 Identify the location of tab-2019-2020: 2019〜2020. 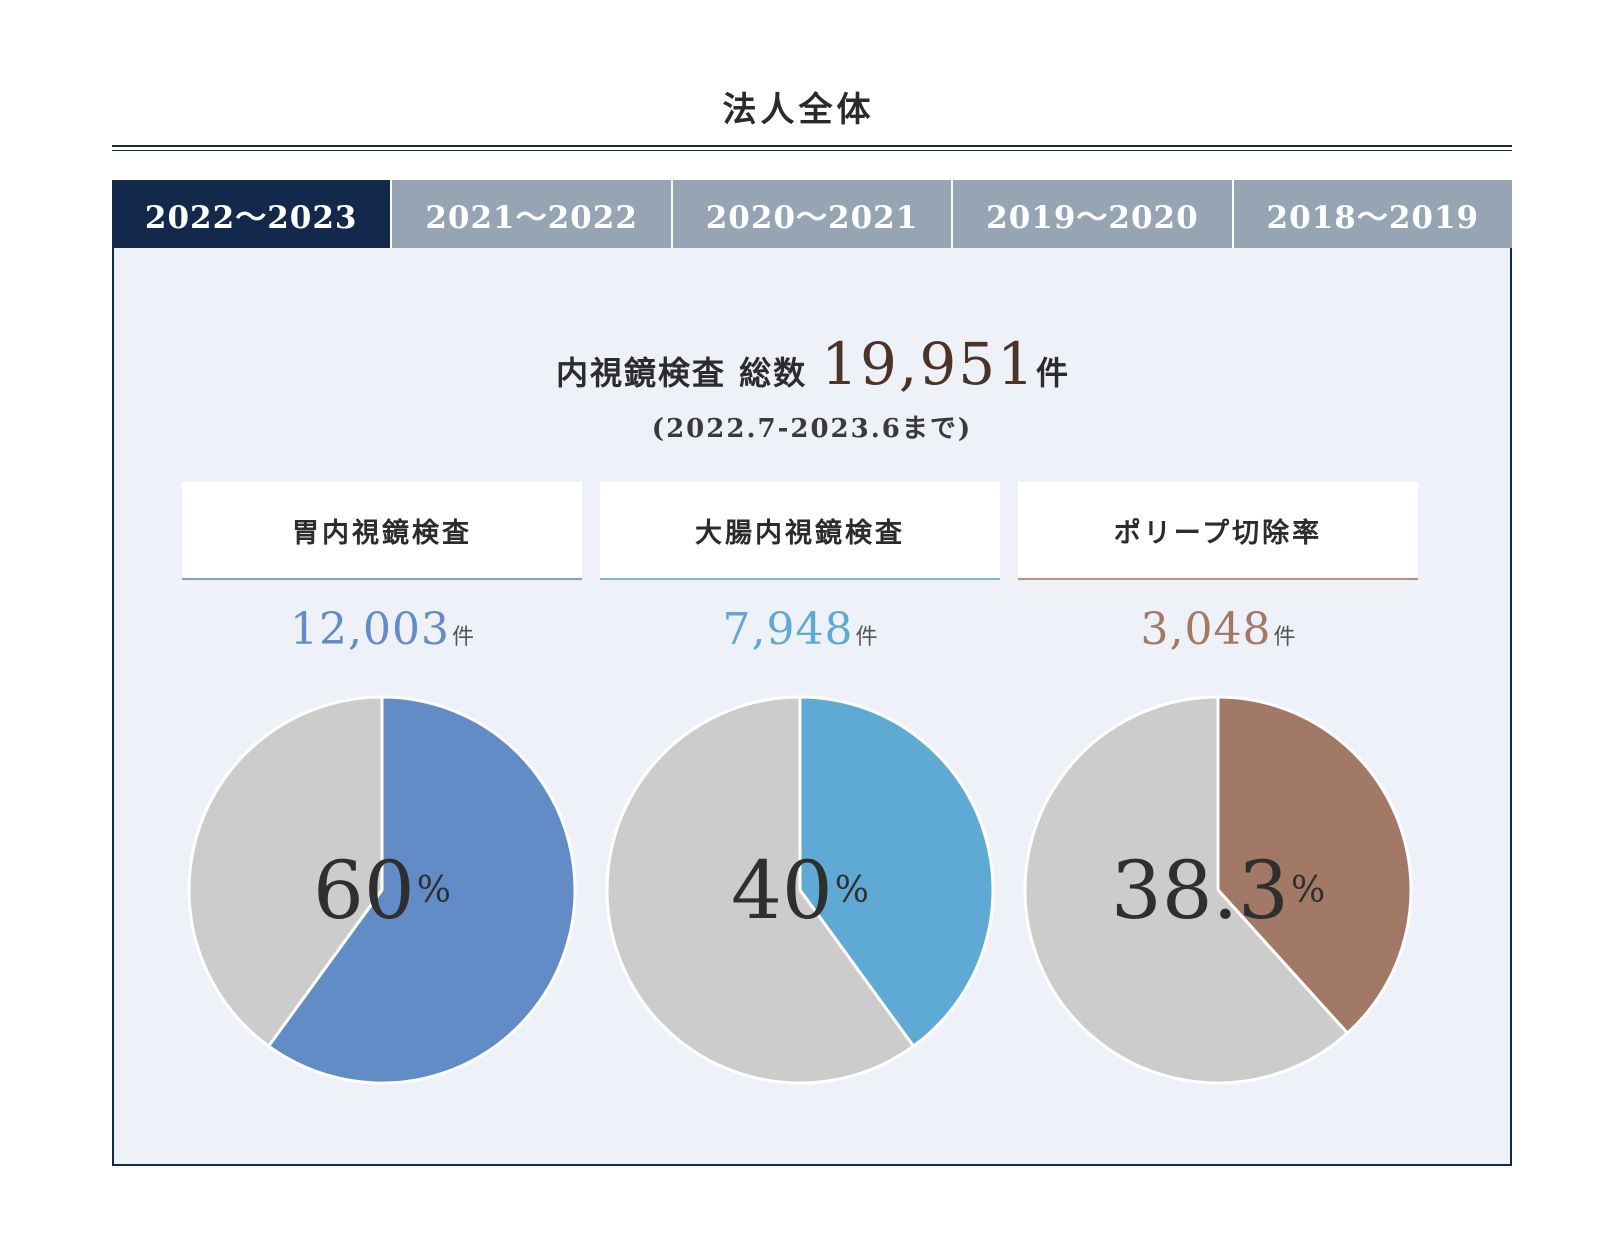
(1091, 214).